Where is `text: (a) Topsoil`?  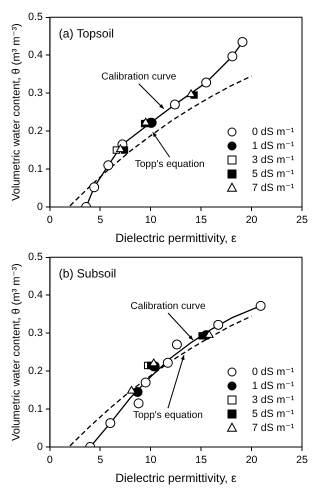
text: (a) Topsoil is located at coordinates (86, 33).